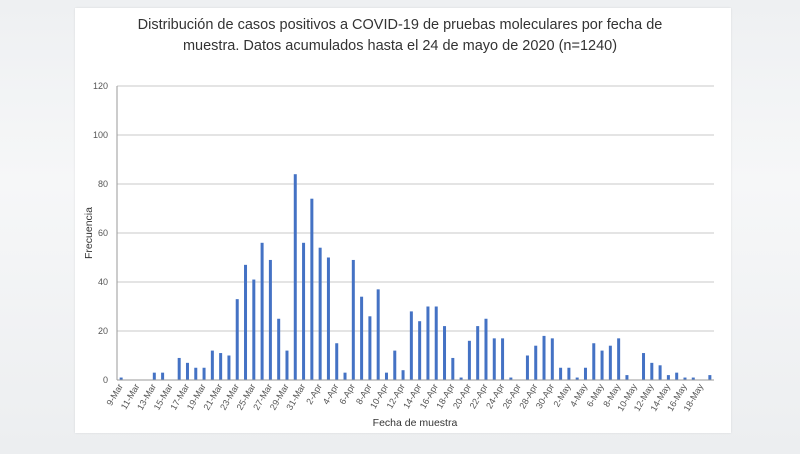  What do you see at coordinates (103, 184) in the screenshot?
I see `y-tick-label: 80` at bounding box center [103, 184].